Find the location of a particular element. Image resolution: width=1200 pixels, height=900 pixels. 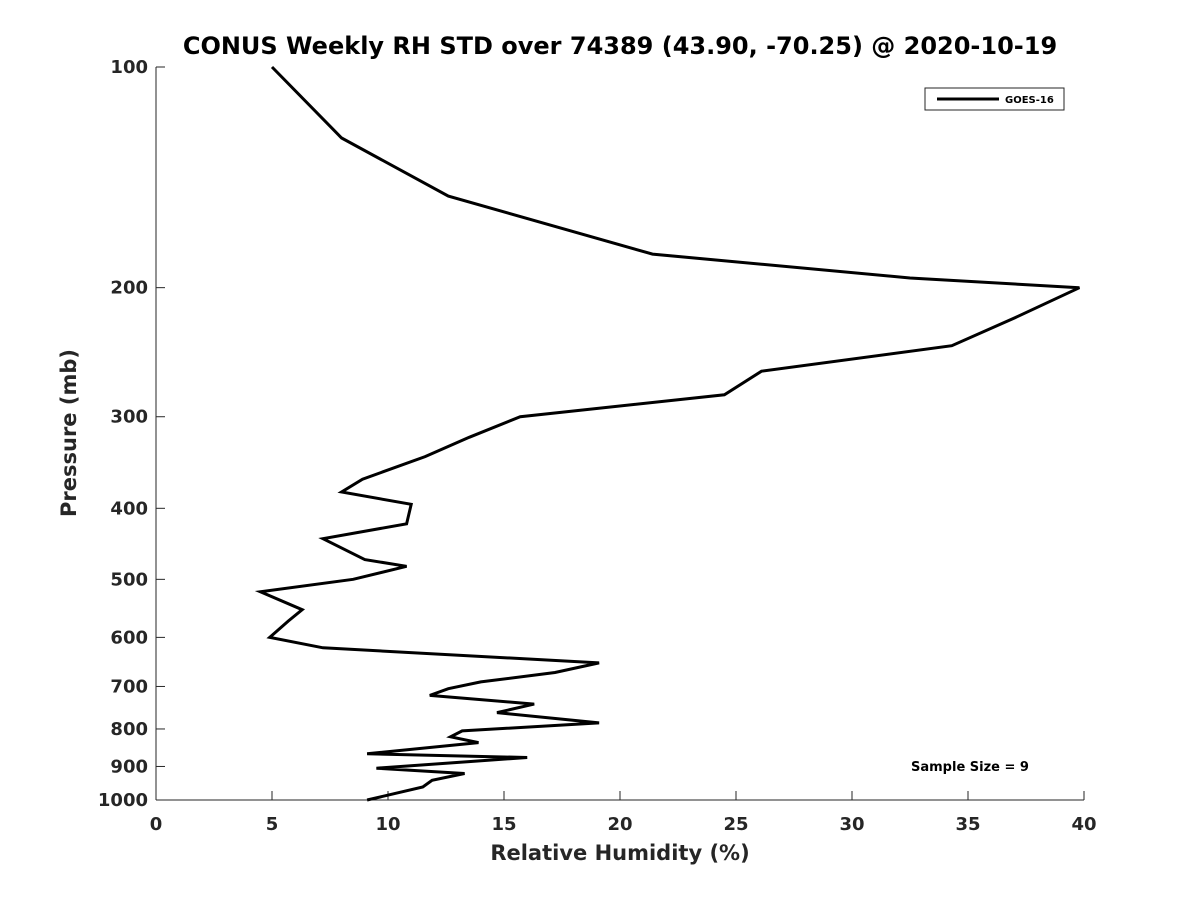

x-axis-label: Relative Humidity (%) is located at coordinates (619, 853).